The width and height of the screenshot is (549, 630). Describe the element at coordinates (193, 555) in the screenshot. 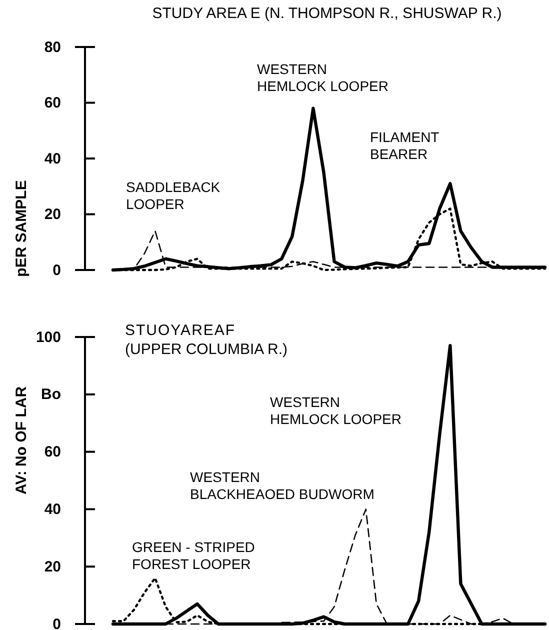

I see `annotation: GREEN - STRIPED FOREST LOOPER` at that location.